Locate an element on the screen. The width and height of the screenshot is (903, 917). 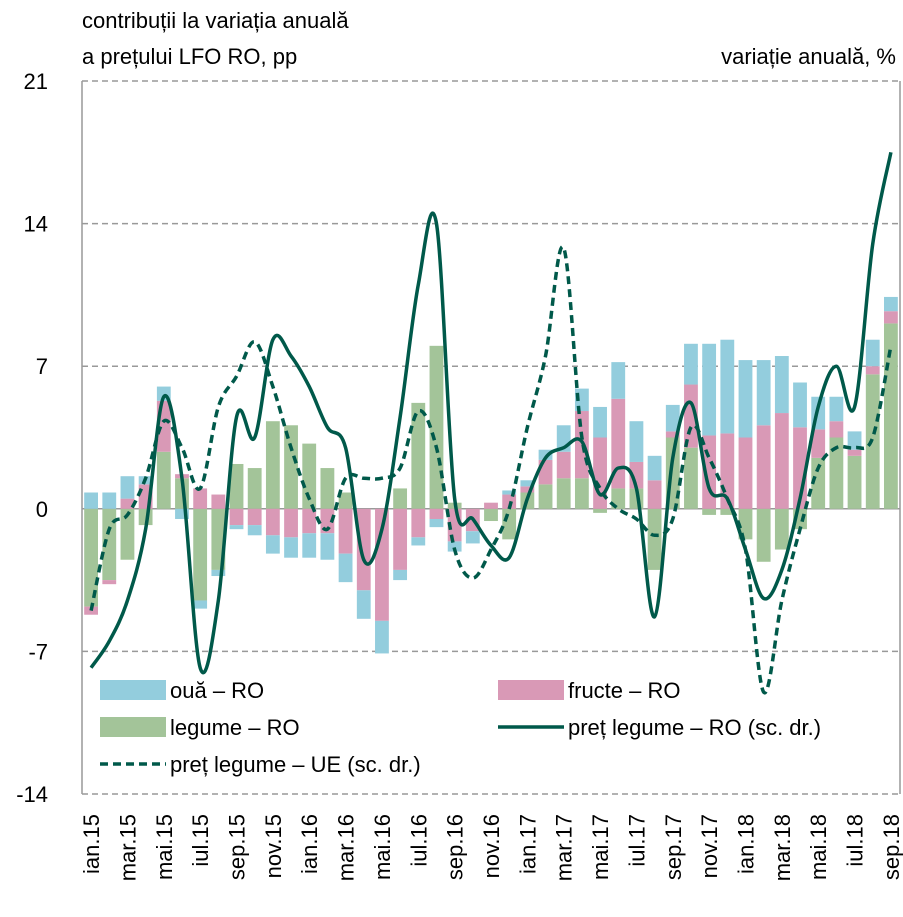
y-tick-label: 7 is located at coordinates (42, 366).